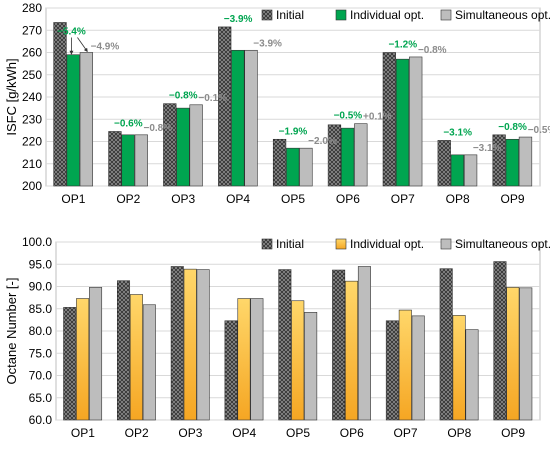 The width and height of the screenshot is (550, 470). I want to click on annotation-simultaneous: −0.5%, so click(539, 130).